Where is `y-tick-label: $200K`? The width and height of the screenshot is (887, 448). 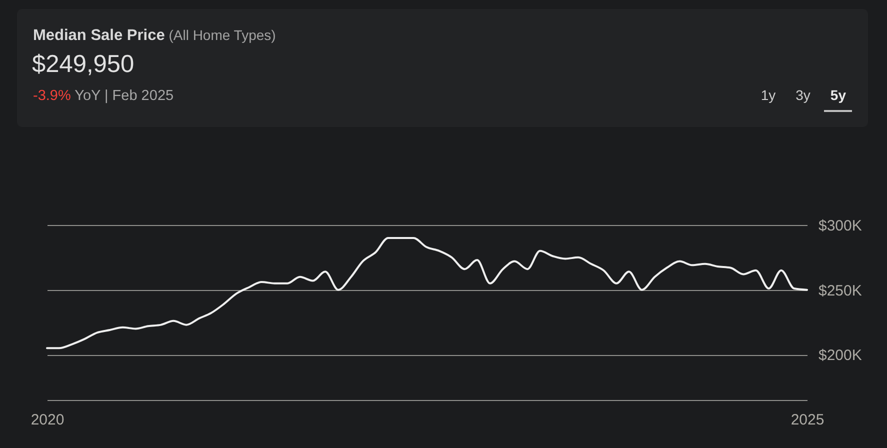
y-tick-label: $200K is located at coordinates (840, 355).